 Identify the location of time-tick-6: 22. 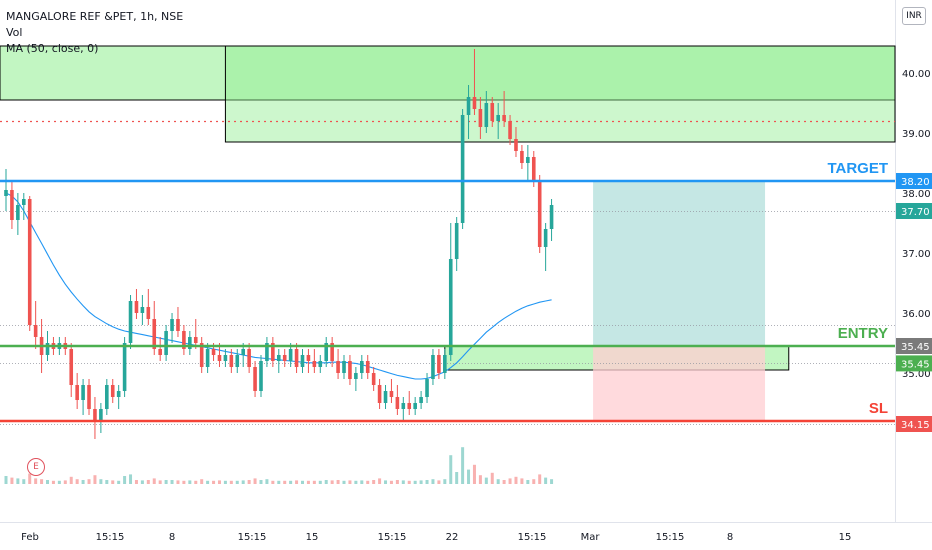
(452, 537).